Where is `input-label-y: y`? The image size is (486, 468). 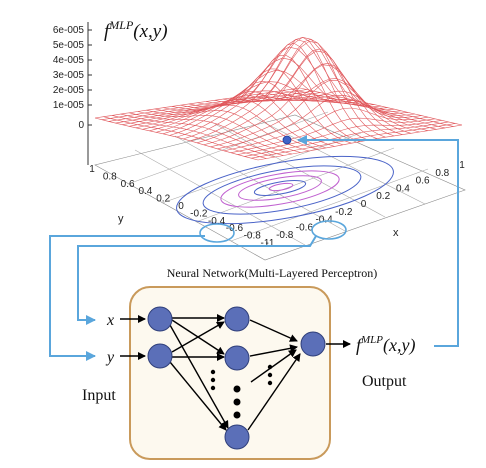
input-label-y: y is located at coordinates (110, 357).